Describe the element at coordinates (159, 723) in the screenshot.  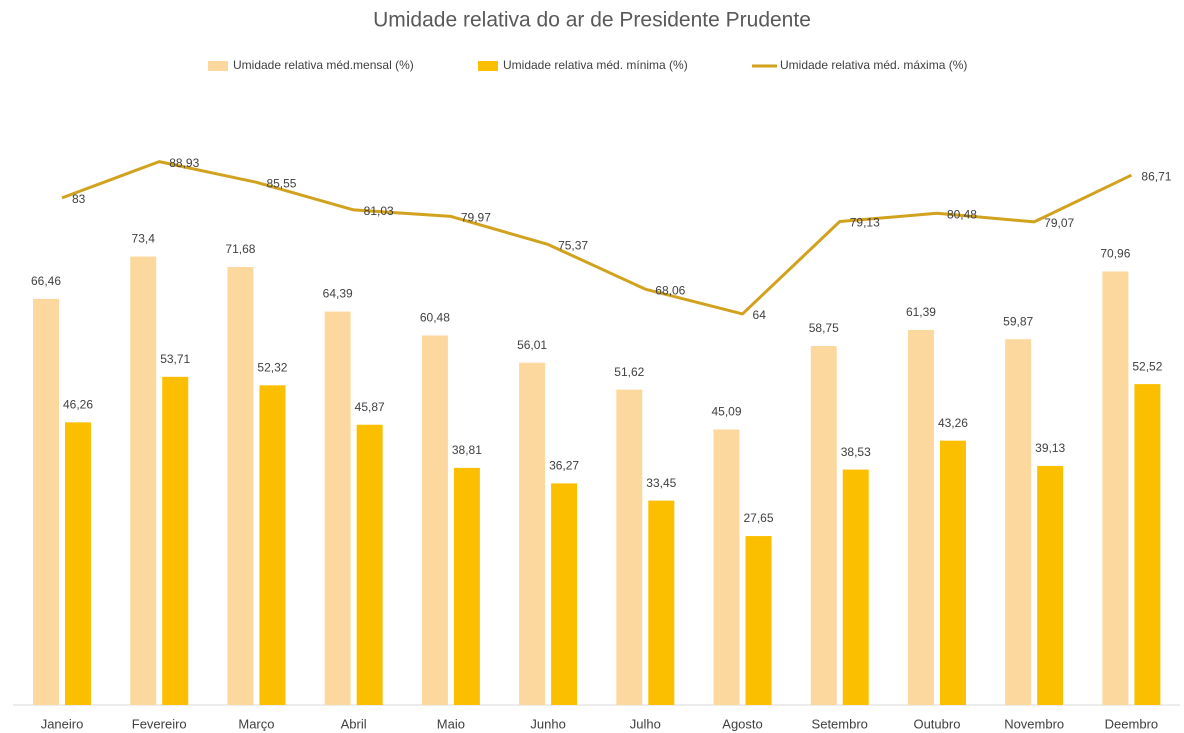
I see `x-tick-label: Fevereiro` at that location.